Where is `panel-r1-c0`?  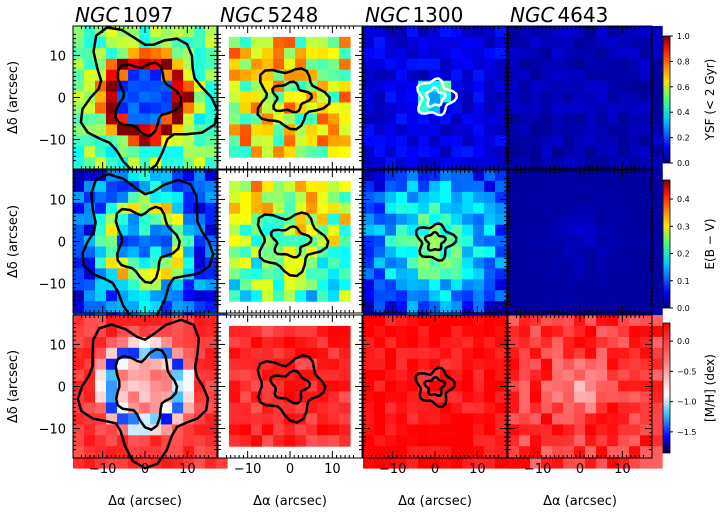 panel-r1-c0 is located at coordinates (150, 247).